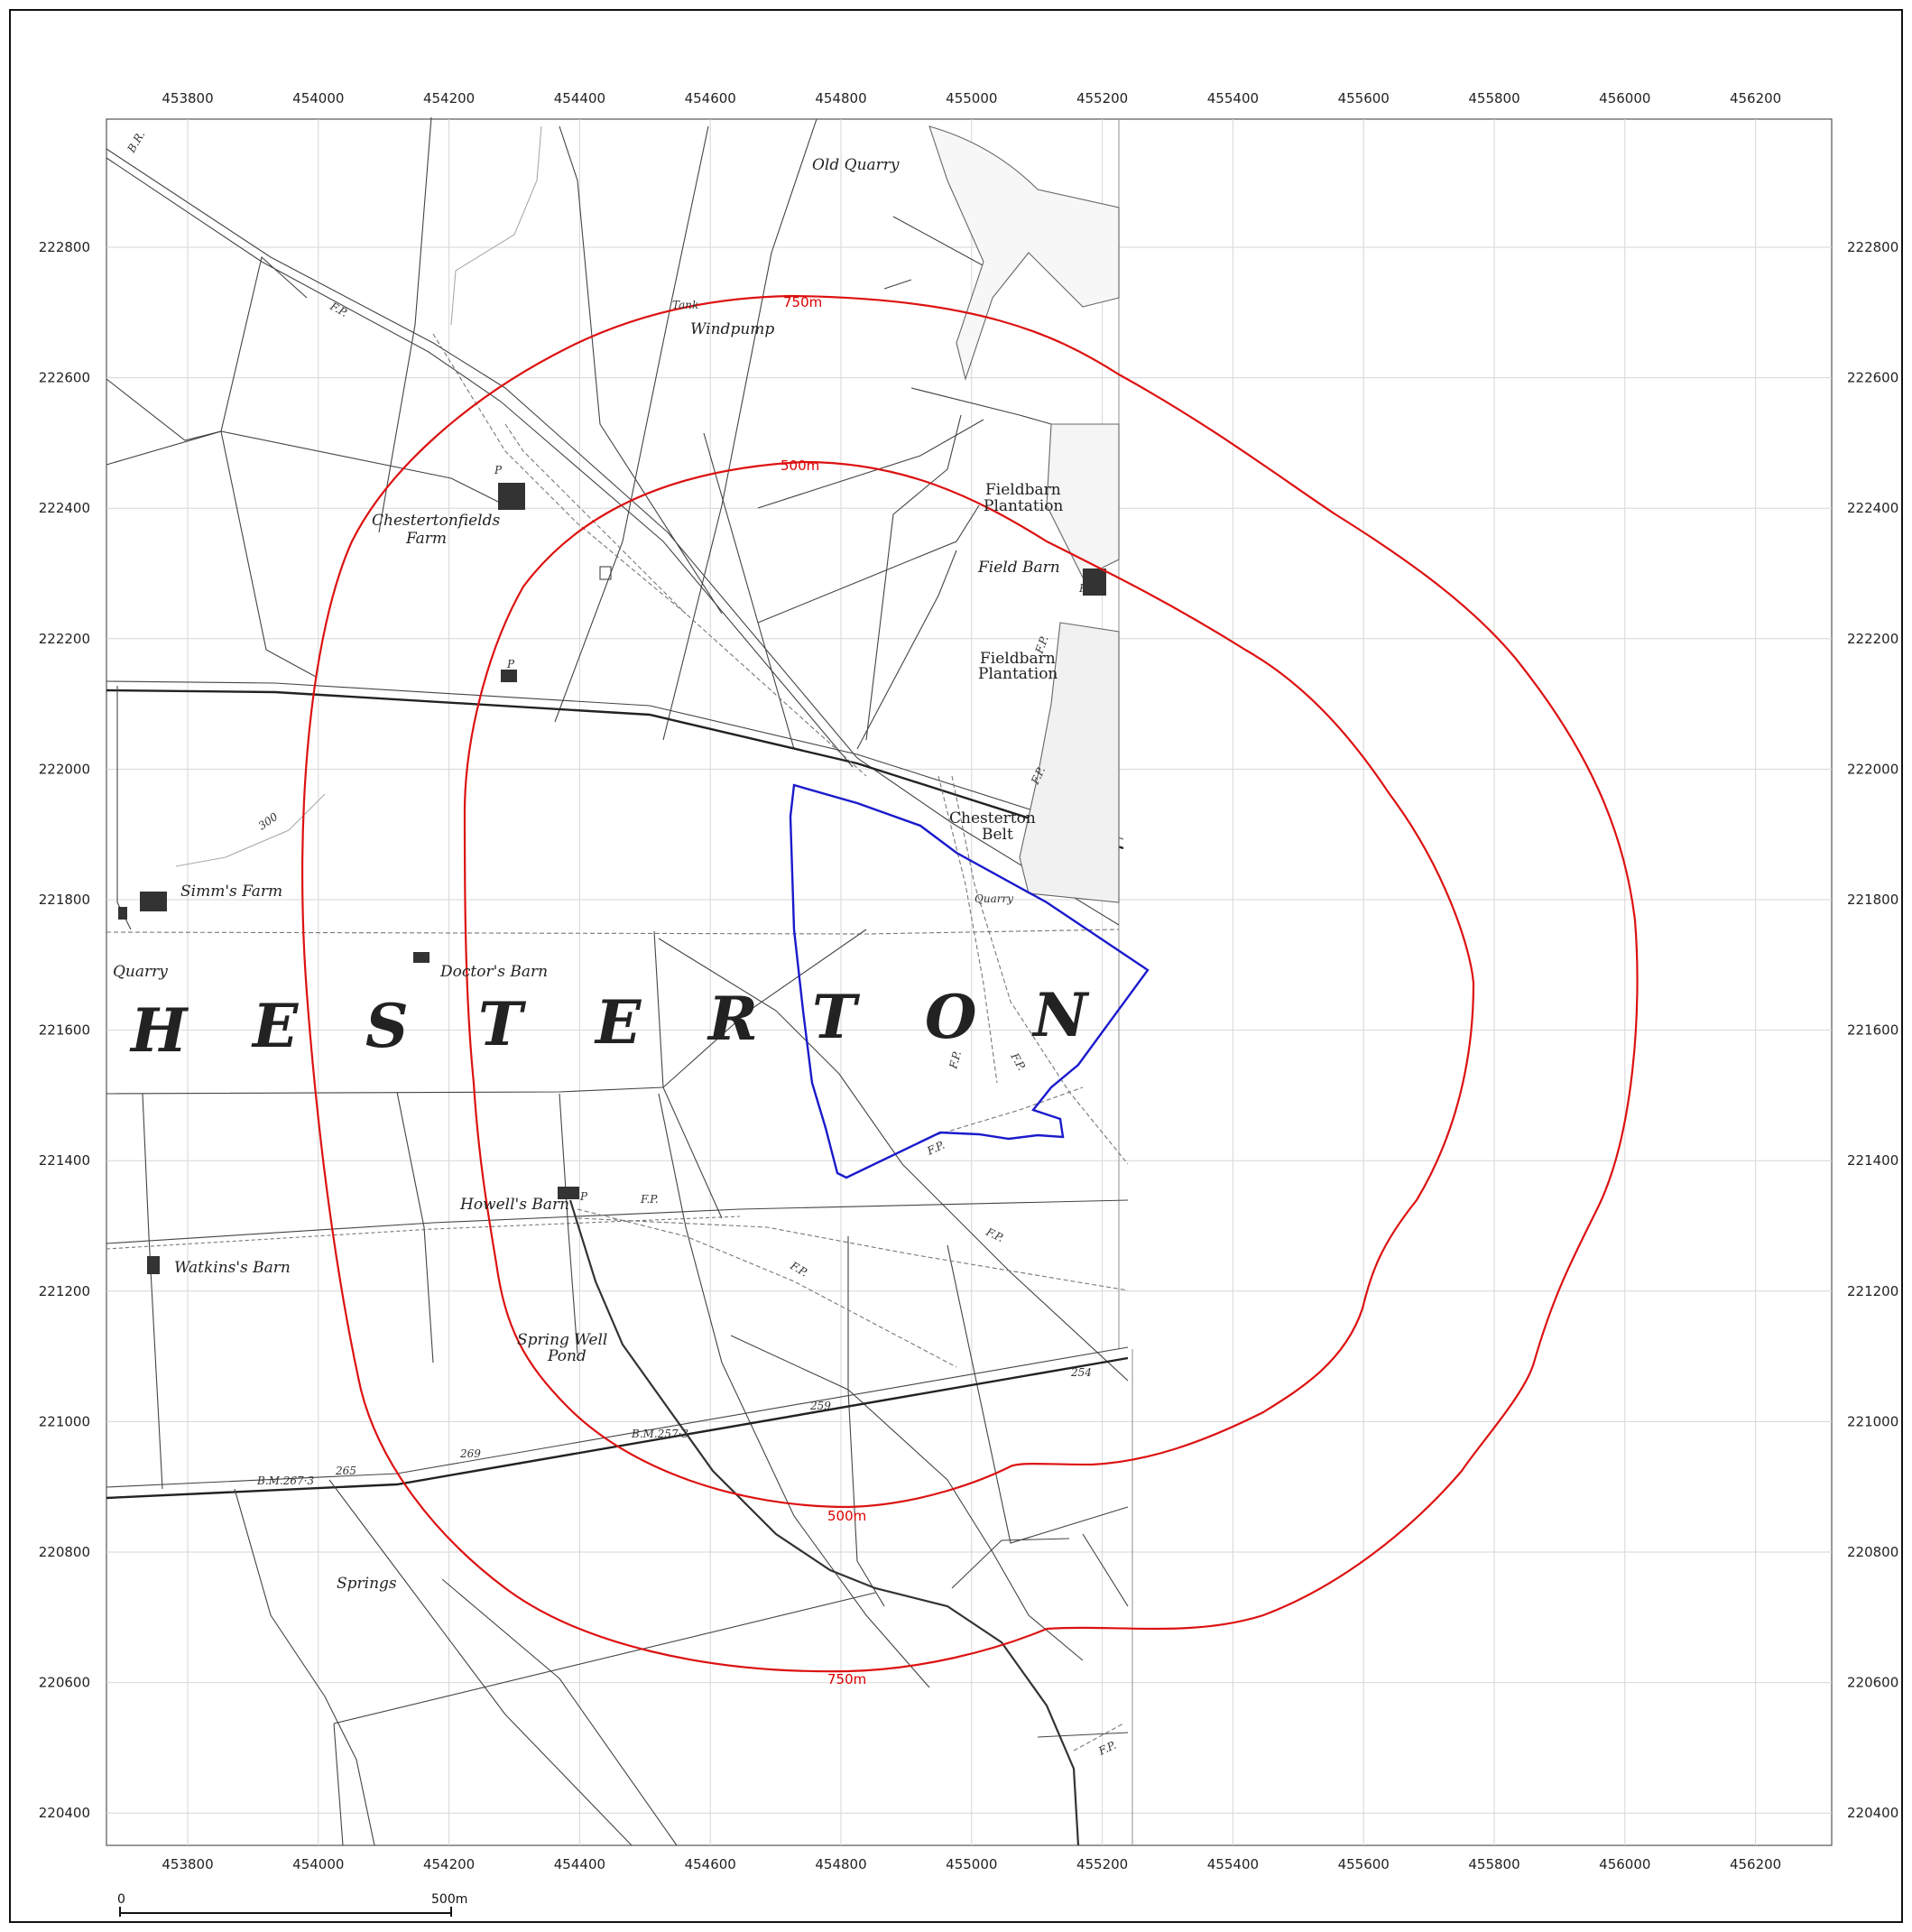 The image size is (1912, 1932). What do you see at coordinates (609, 1023) in the screenshot?
I see `district-name: H E S T E R T O N` at bounding box center [609, 1023].